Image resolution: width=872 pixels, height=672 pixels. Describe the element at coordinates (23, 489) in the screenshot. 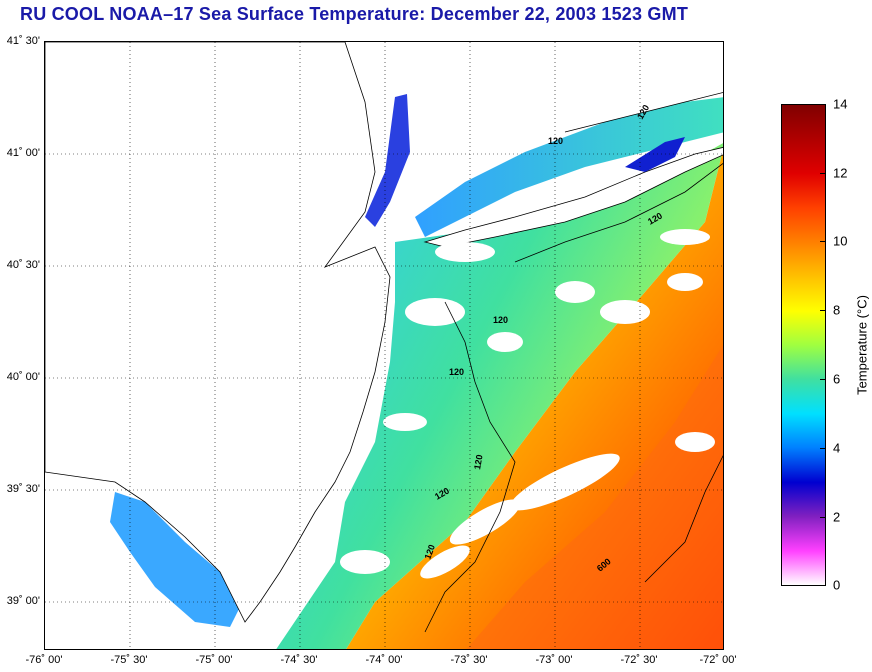

I see `lat-label: 39˚ 30'` at that location.